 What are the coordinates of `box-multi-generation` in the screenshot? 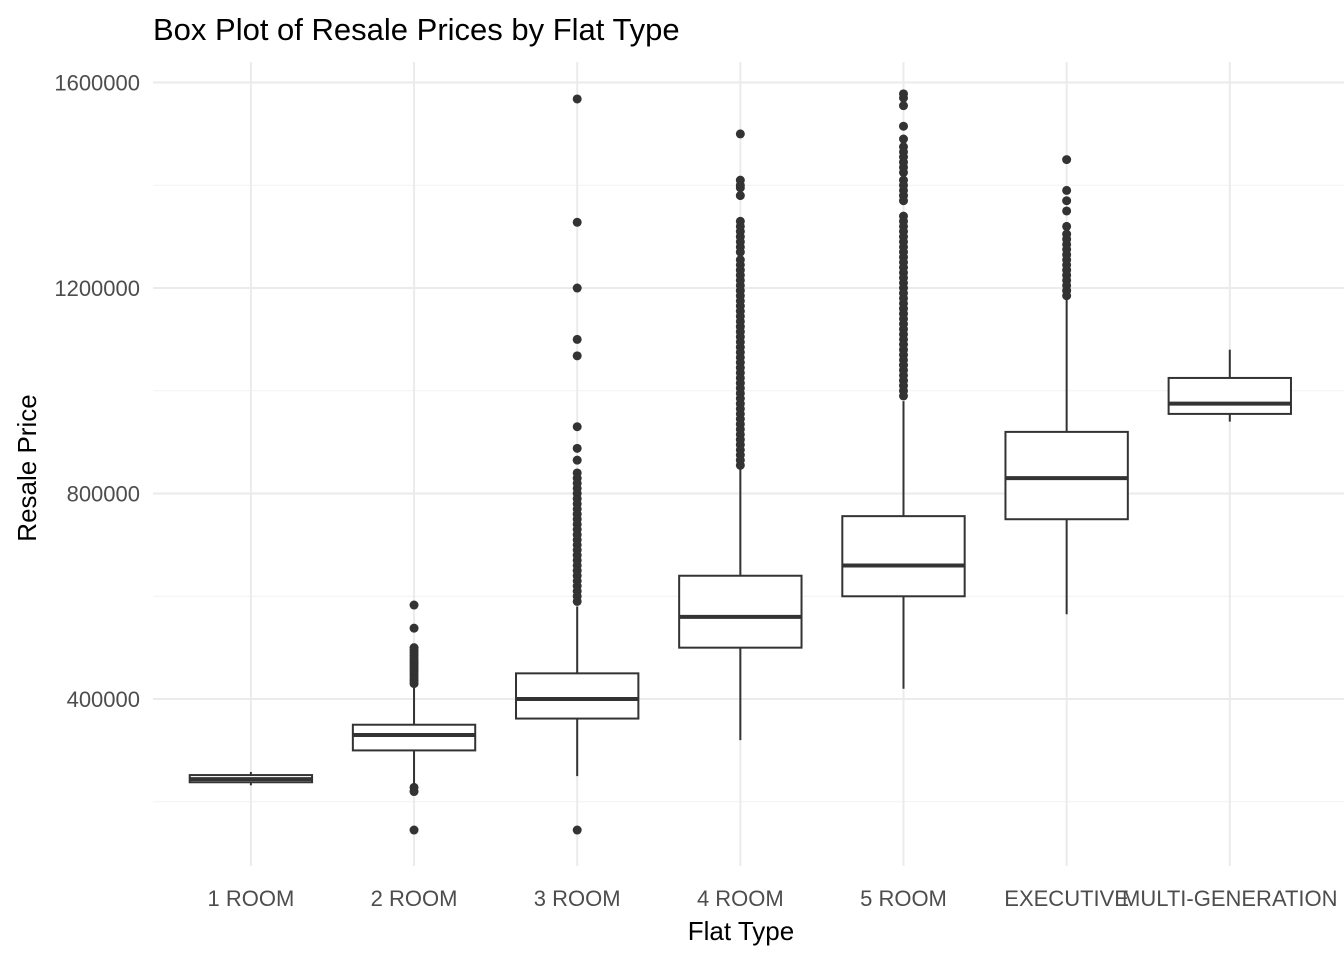 It's located at (1229, 385).